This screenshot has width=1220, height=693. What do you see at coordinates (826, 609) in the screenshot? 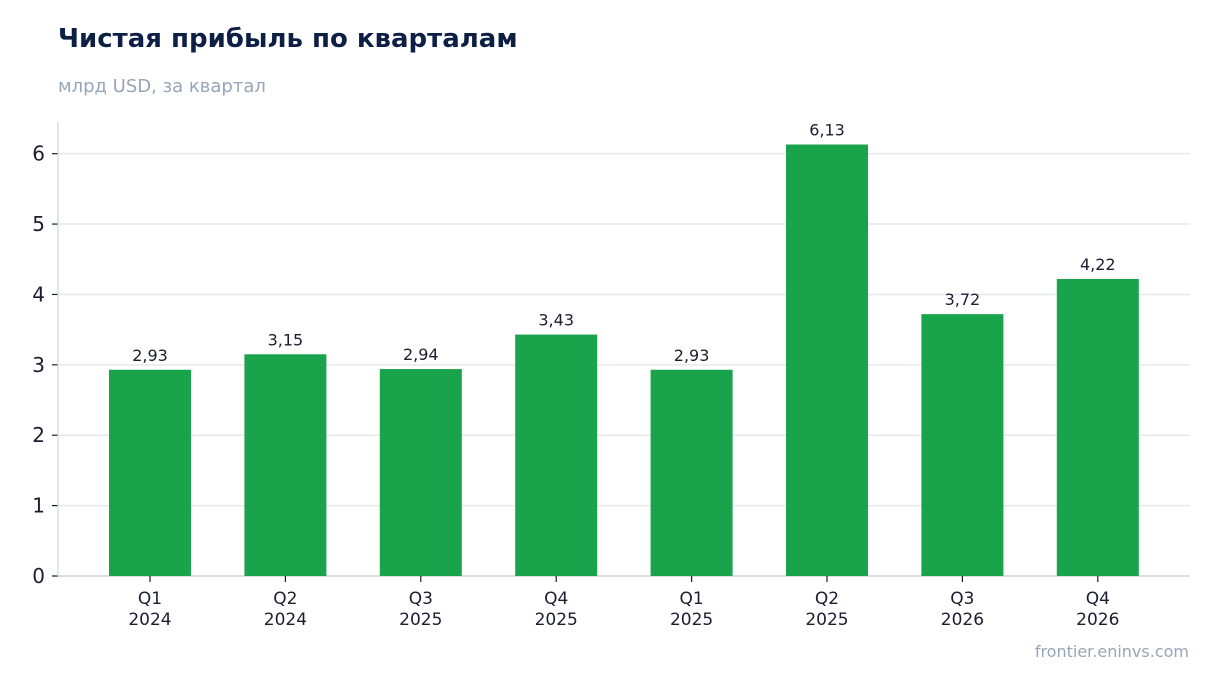
I see `x-tick-label: Q2 2025` at bounding box center [826, 609].